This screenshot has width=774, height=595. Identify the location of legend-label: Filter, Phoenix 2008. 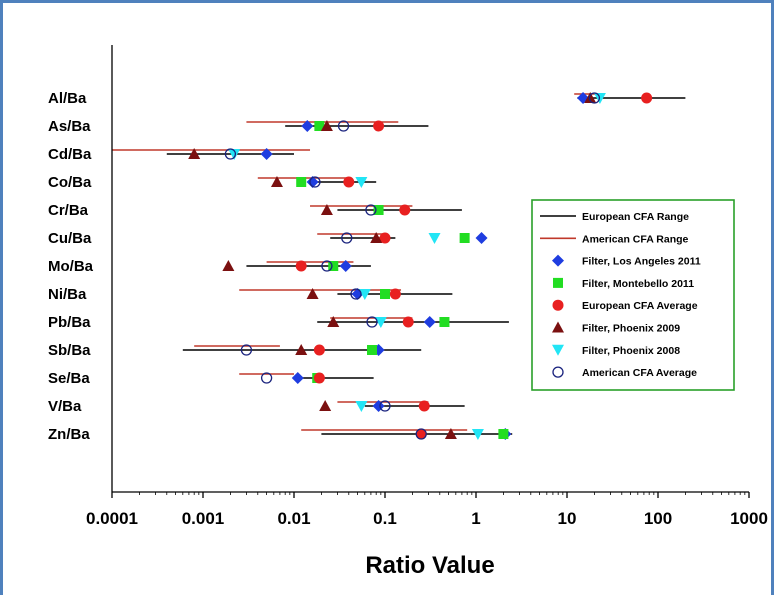
(631, 351).